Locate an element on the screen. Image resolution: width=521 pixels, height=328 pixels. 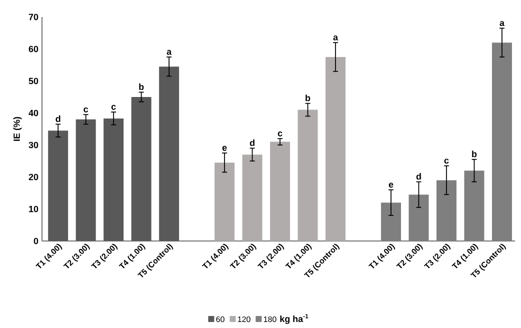
text: kg ha$^{-1}$ is located at coordinates (294, 319).